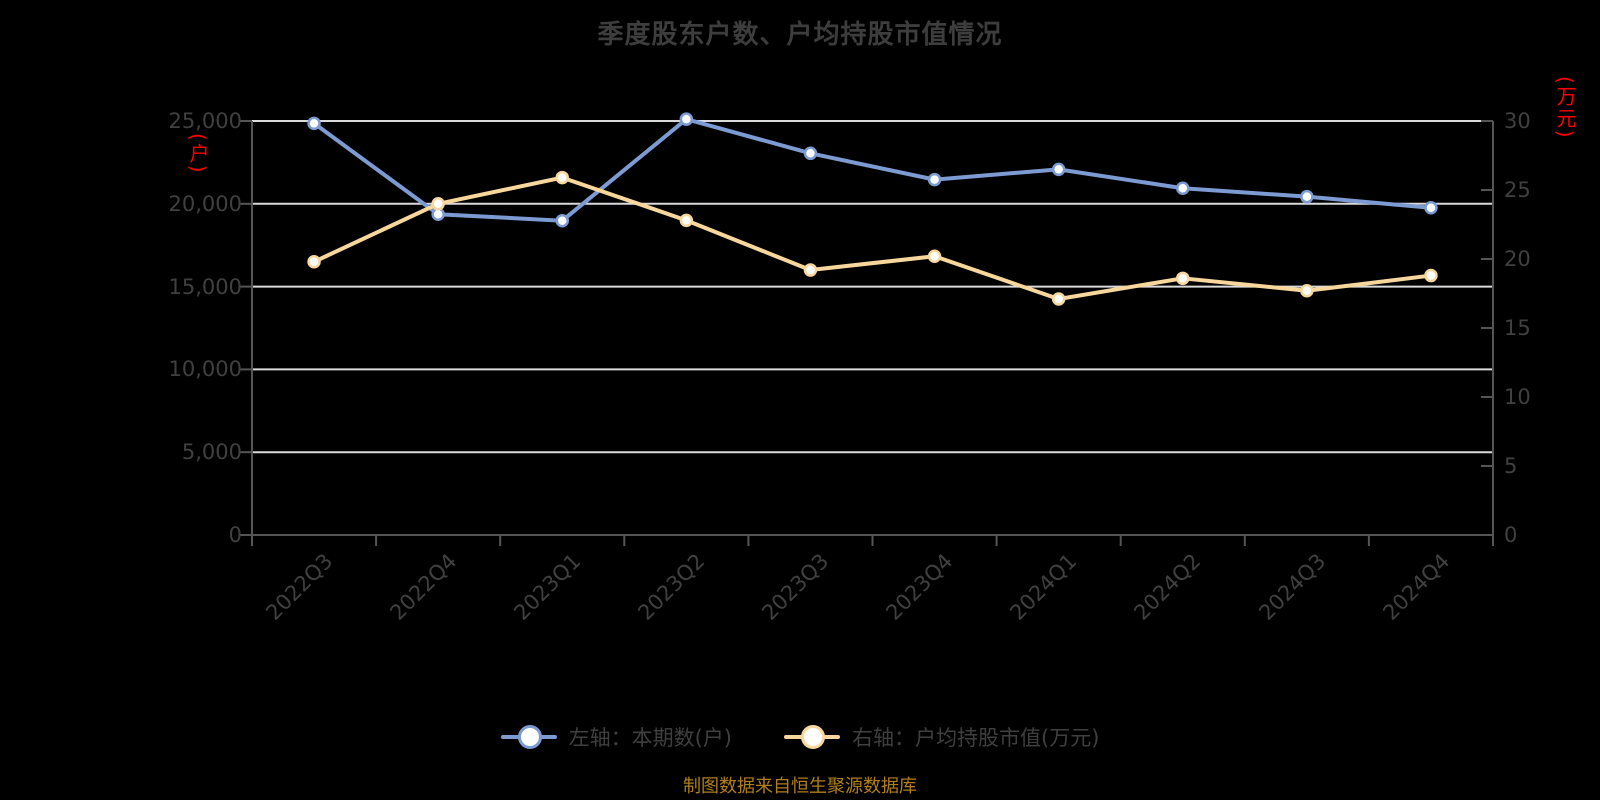  What do you see at coordinates (650, 738) in the screenshot?
I see `legend-label: 左轴：本期数(户)` at bounding box center [650, 738].